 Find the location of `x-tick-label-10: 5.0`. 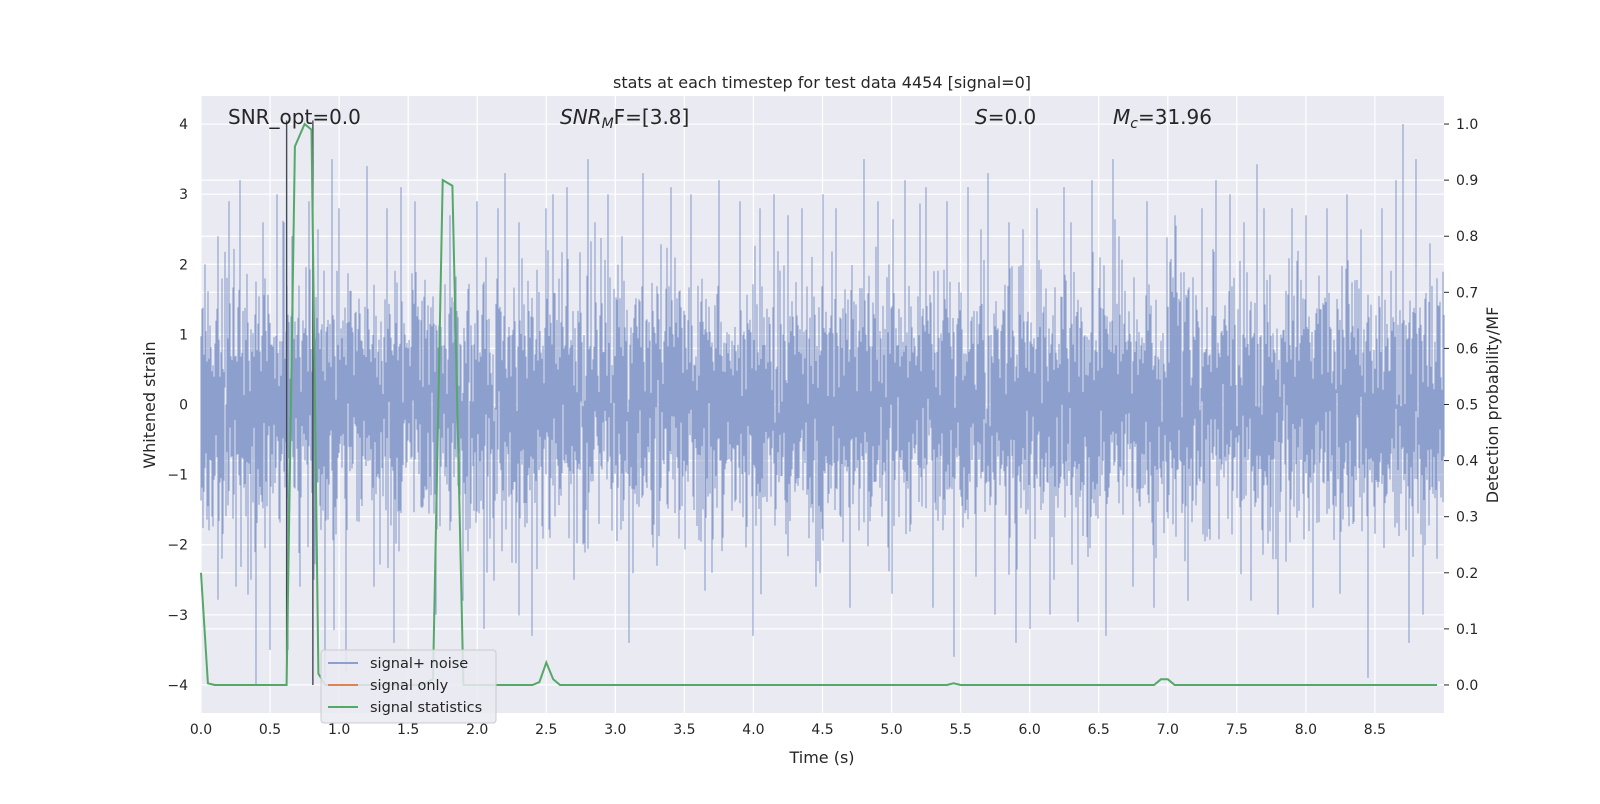

x-tick-label-10: 5.0 is located at coordinates (891, 730).